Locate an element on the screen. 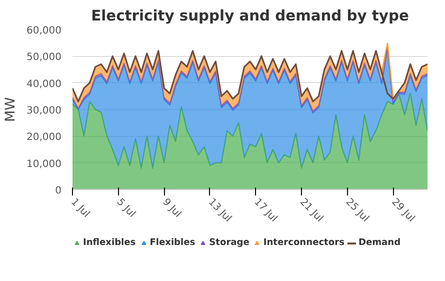 The image size is (445, 281). y-axis-title: MW is located at coordinates (11, 109).